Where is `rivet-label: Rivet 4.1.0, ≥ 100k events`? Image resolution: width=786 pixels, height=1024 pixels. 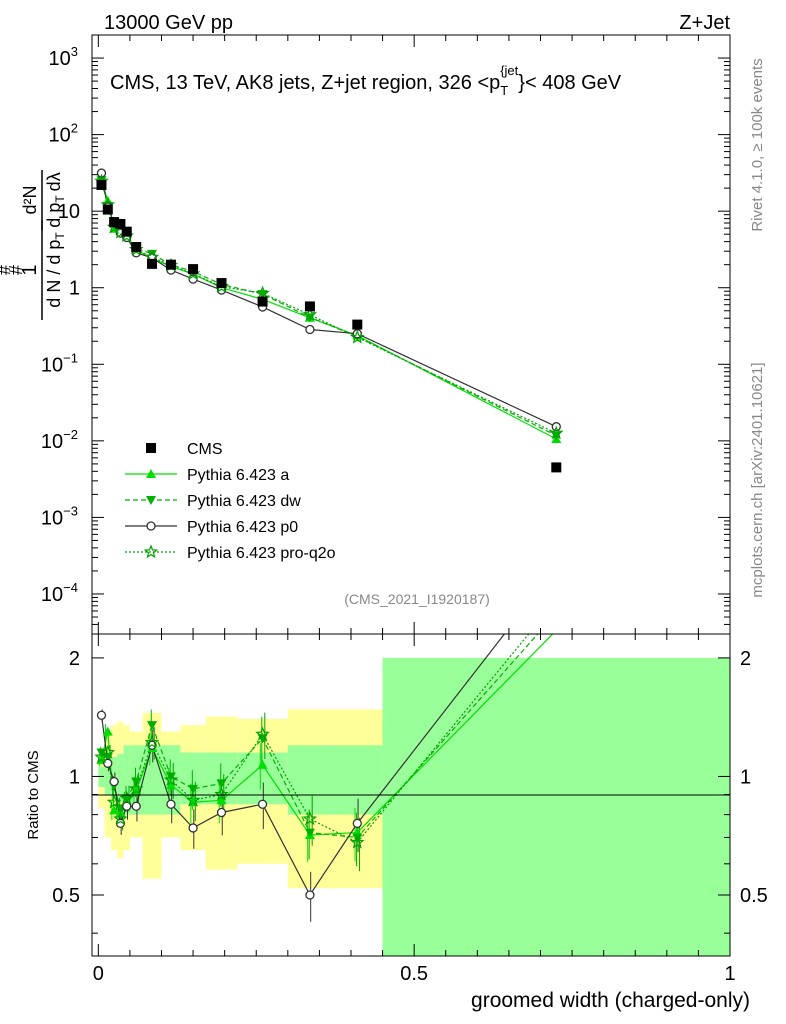
rivet-label: Rivet 4.1.0, ≥ 100k events is located at coordinates (757, 144).